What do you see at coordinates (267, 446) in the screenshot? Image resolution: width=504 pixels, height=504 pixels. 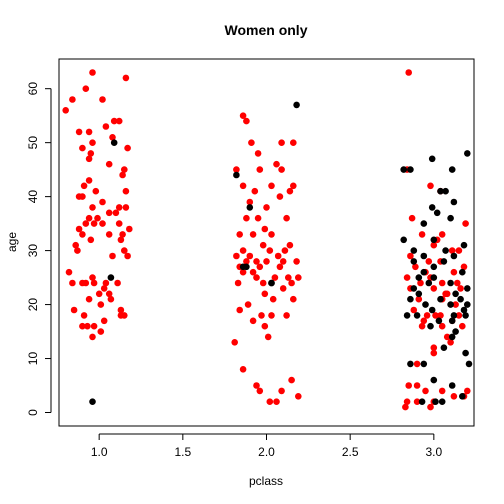 I see `x-axis: 1.0 1.5 2.0 2.5 3.0` at bounding box center [267, 446].